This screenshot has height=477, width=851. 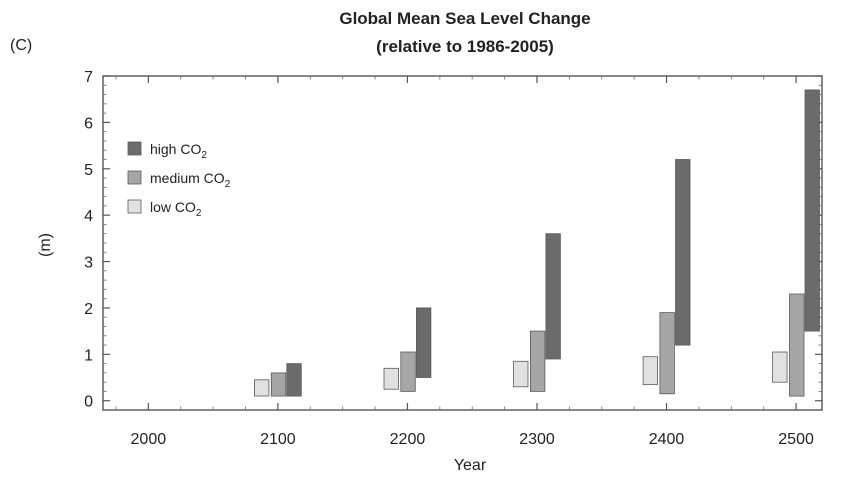 What do you see at coordinates (88, 170) in the screenshot?
I see `y-tick-label: 5` at bounding box center [88, 170].